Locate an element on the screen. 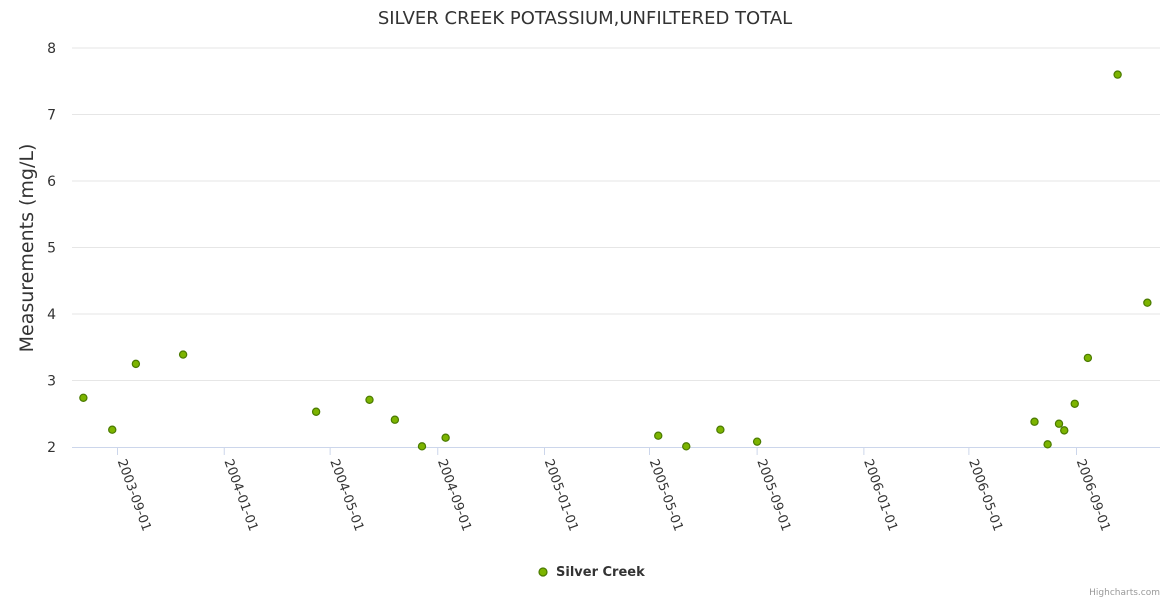 Image resolution: width=1170 pixels, height=600 pixels. y-axis-label: Measurements (mg/L) is located at coordinates (27, 248).